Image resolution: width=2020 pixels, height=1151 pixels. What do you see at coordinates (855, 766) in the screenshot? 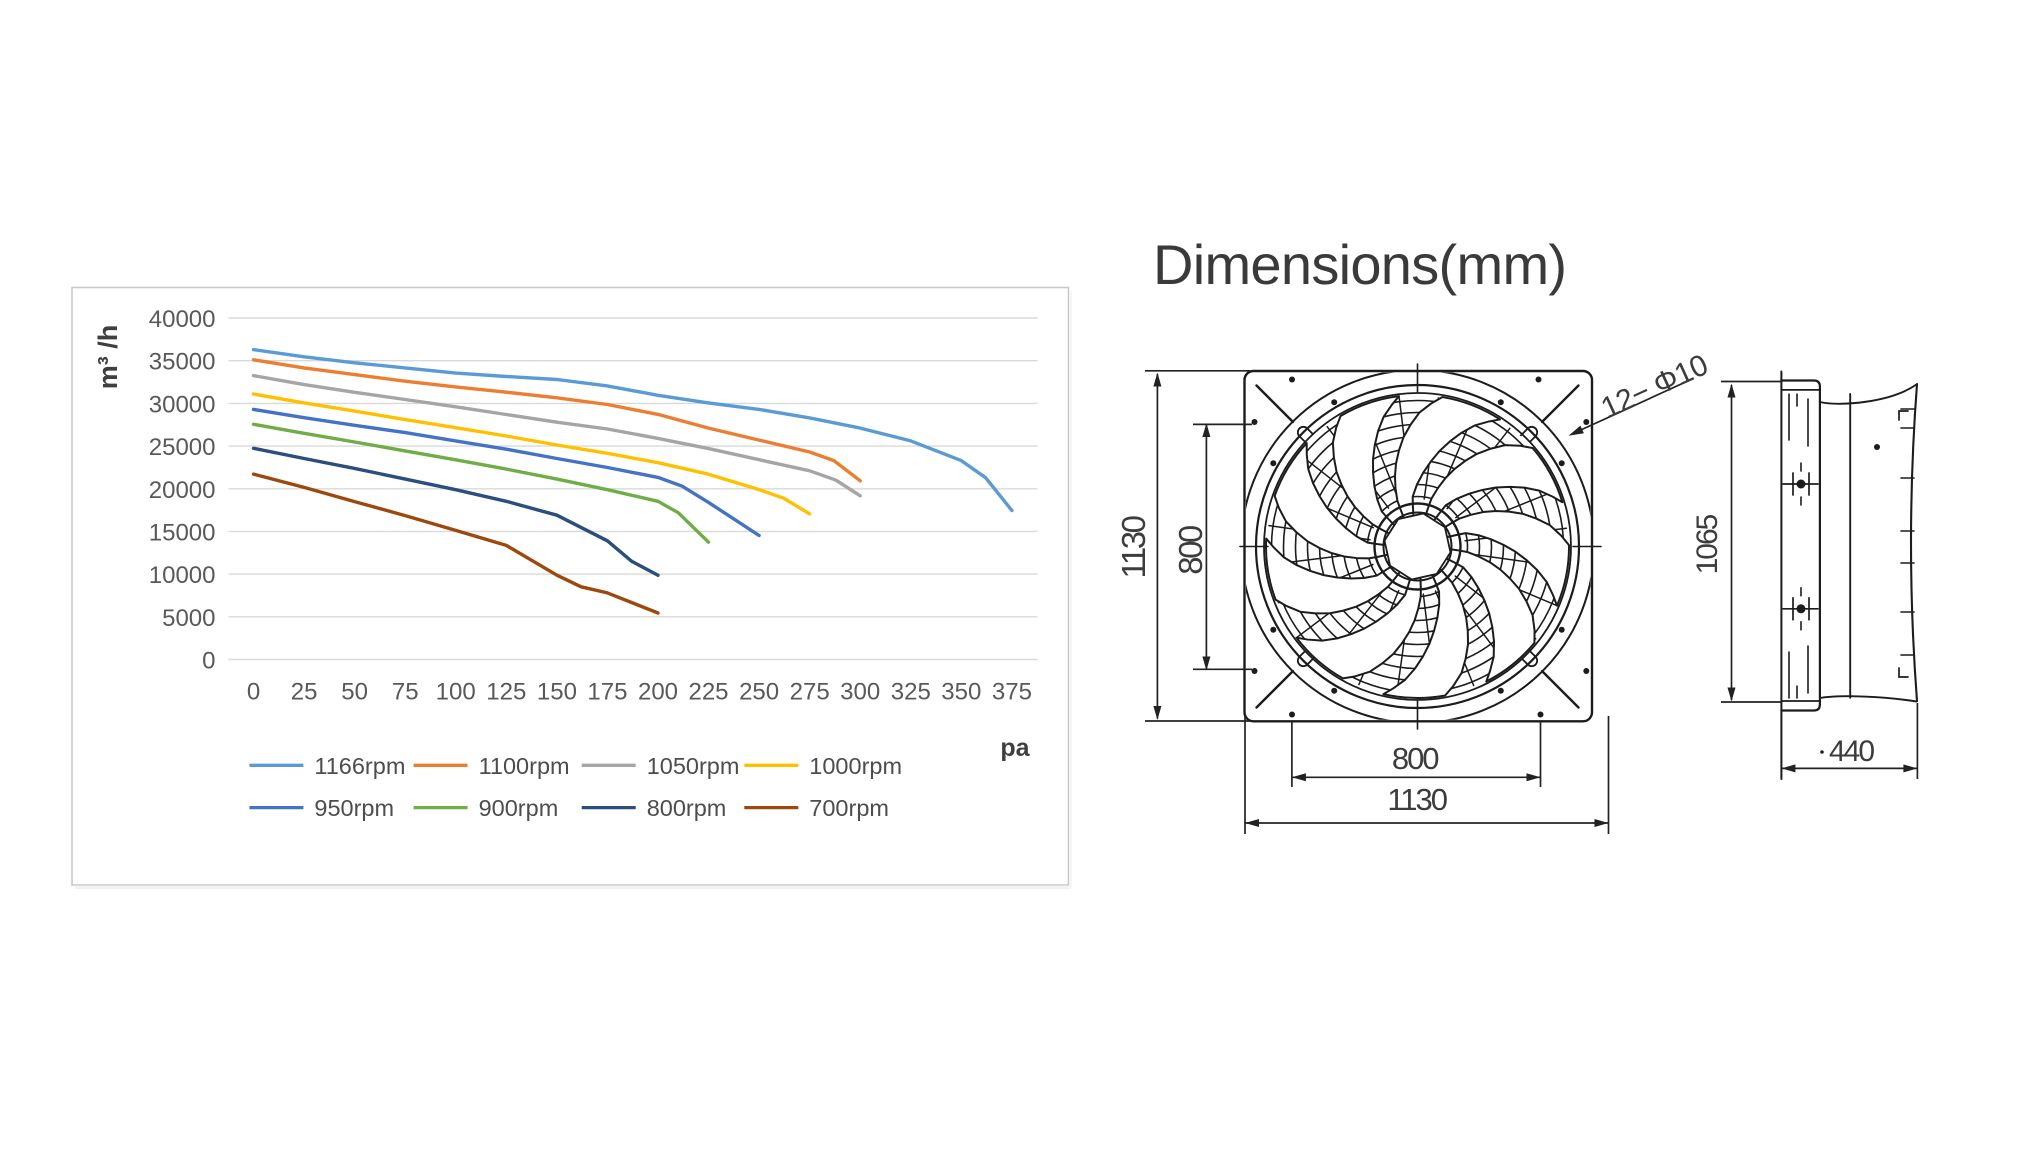
I see `svg-text: 1000rpm` at bounding box center [855, 766].